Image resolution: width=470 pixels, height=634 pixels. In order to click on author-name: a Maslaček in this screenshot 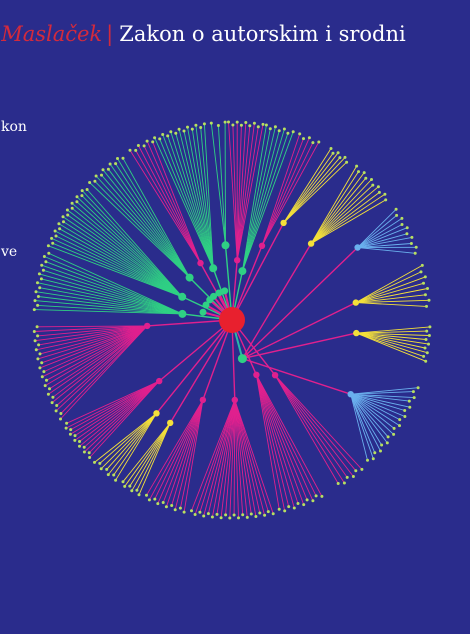, I will do `click(51, 34)`.